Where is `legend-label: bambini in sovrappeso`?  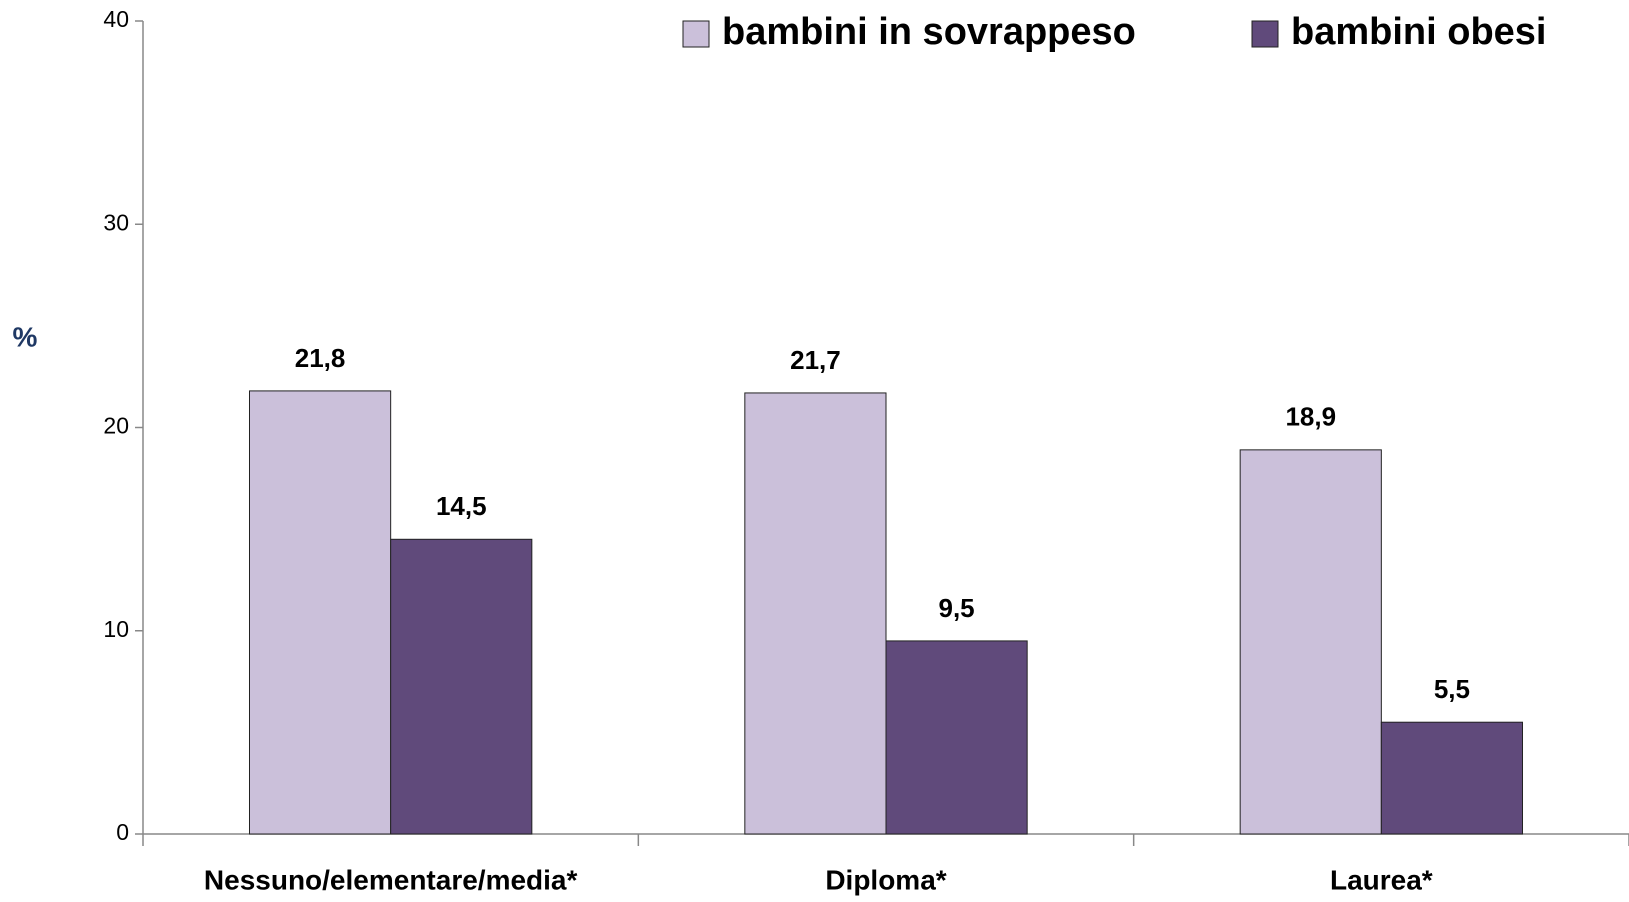
legend-label: bambini in sovrappeso is located at coordinates (929, 32).